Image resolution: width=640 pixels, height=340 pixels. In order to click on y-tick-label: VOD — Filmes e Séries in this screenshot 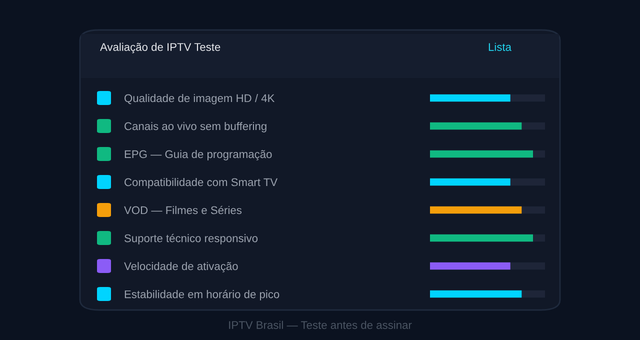, I will do `click(183, 210)`.